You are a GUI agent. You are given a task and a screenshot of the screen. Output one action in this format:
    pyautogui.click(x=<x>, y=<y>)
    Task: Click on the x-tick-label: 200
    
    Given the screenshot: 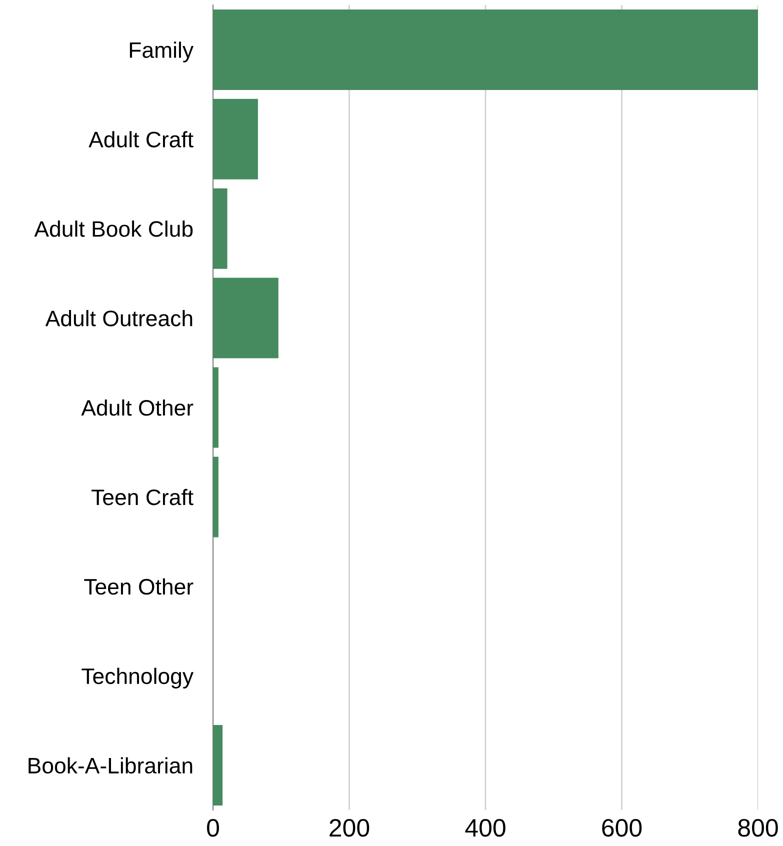 What is the action you would take?
    pyautogui.click(x=350, y=827)
    